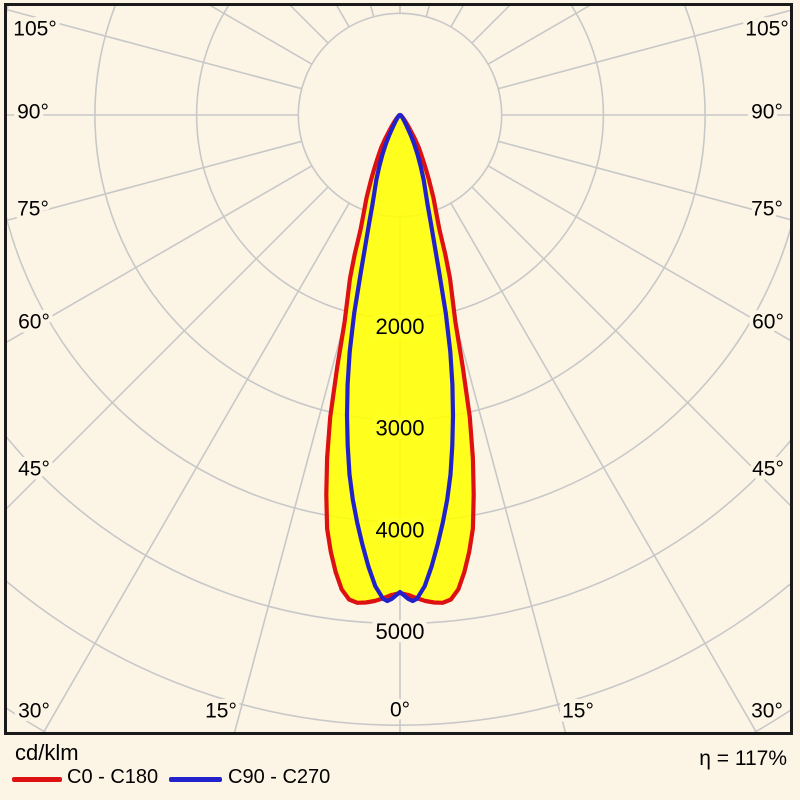 This screenshot has width=800, height=800. Describe the element at coordinates (195, 779) in the screenshot. I see `legend-line-c90-c270` at that location.